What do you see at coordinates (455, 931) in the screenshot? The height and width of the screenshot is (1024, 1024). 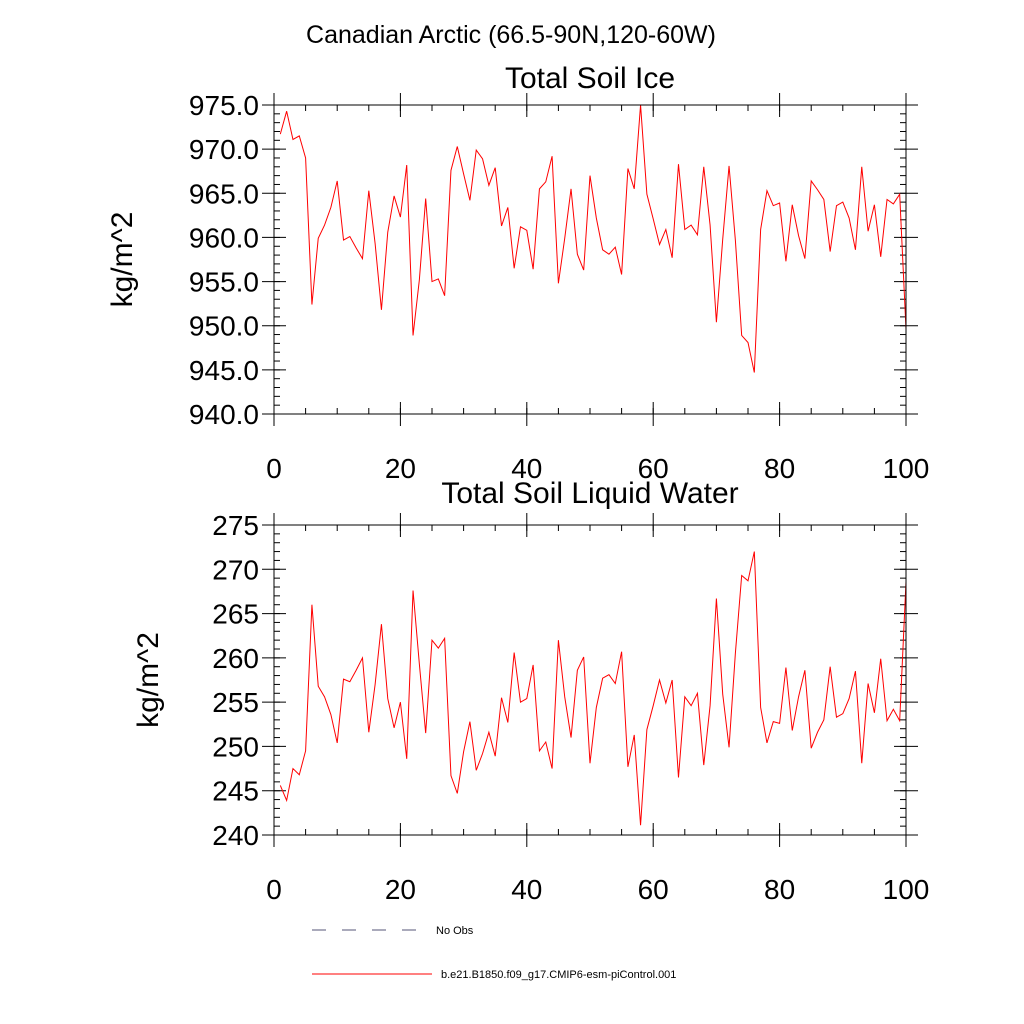 I see `legend-label-no-obs: No Obs` at bounding box center [455, 931].